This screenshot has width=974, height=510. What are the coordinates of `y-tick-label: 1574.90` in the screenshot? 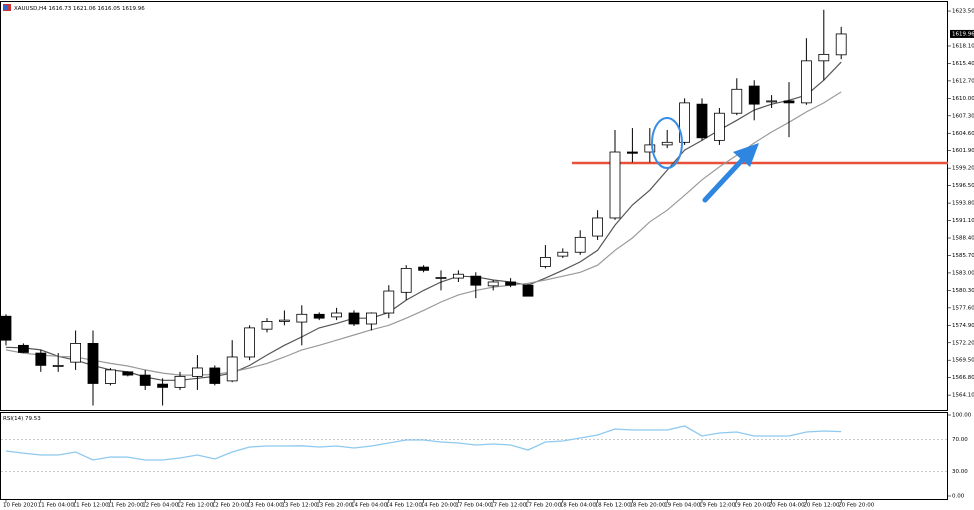 It's located at (963, 326).